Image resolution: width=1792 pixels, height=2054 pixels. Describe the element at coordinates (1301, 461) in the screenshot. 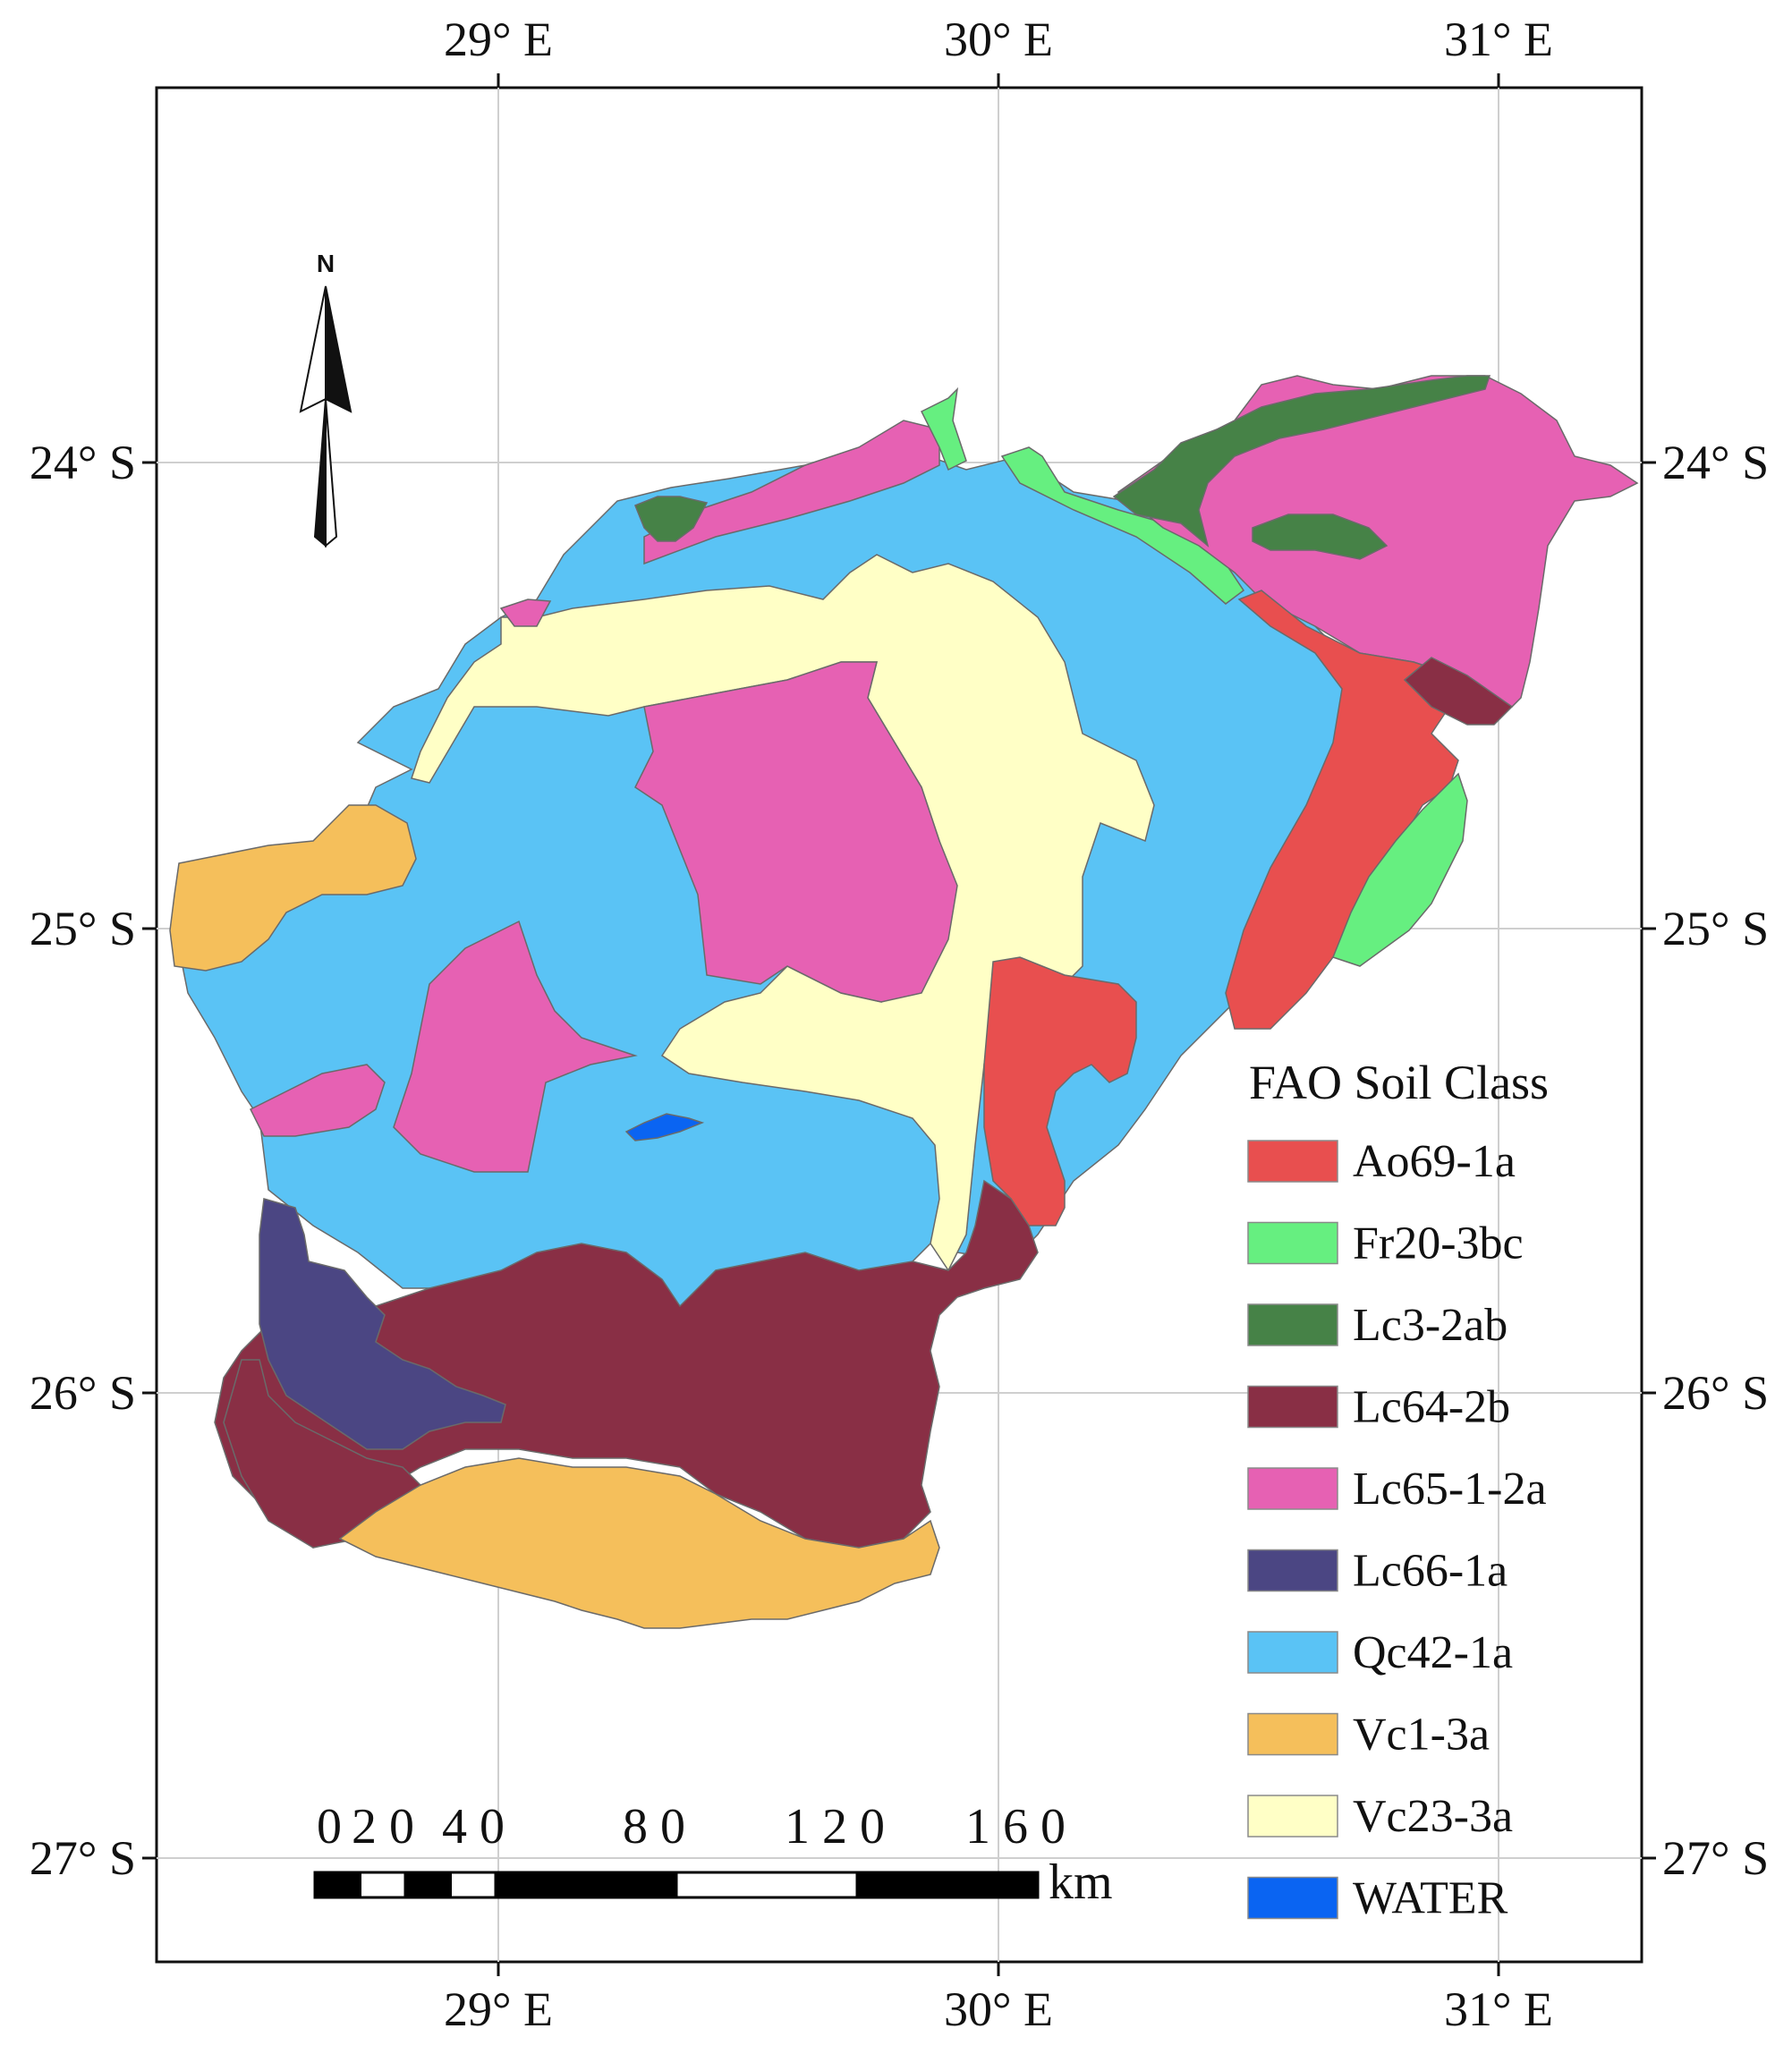

I see `soil-lc3-2ab-ne` at that location.